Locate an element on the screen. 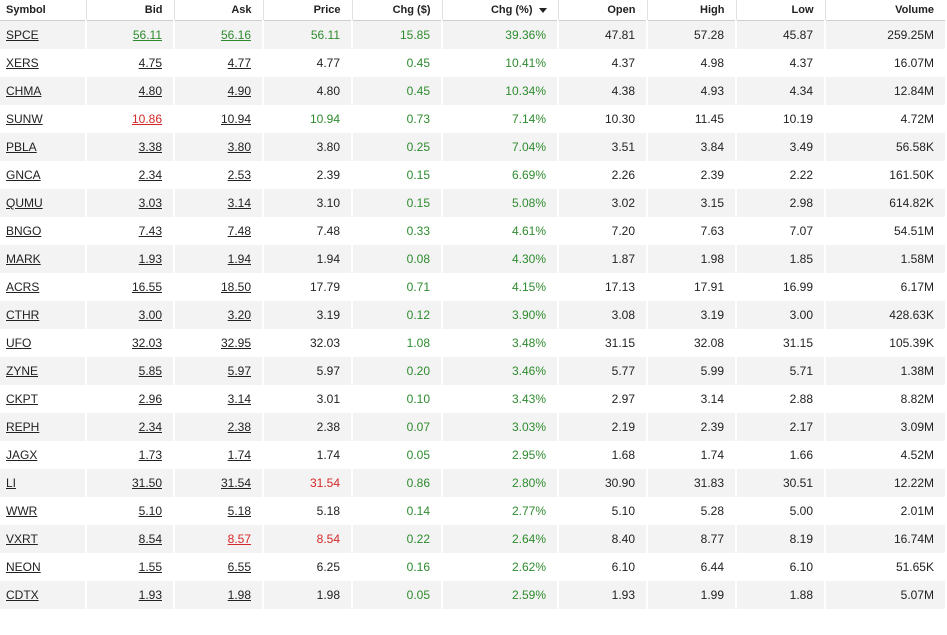 The height and width of the screenshot is (635, 947). symbol-link: ACRS is located at coordinates (23, 287).